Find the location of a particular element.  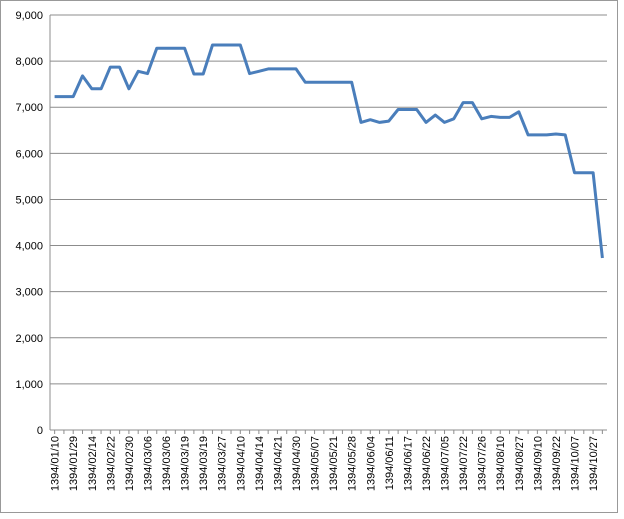

y-tick-label: 5,000 is located at coordinates (29, 200).